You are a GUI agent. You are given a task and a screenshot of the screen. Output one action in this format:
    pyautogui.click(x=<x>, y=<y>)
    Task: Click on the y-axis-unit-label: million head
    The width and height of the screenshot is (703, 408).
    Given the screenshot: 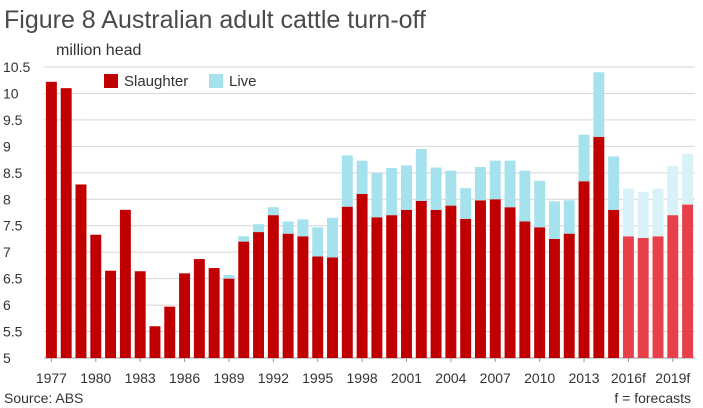 What is the action you would take?
    pyautogui.click(x=99, y=50)
    